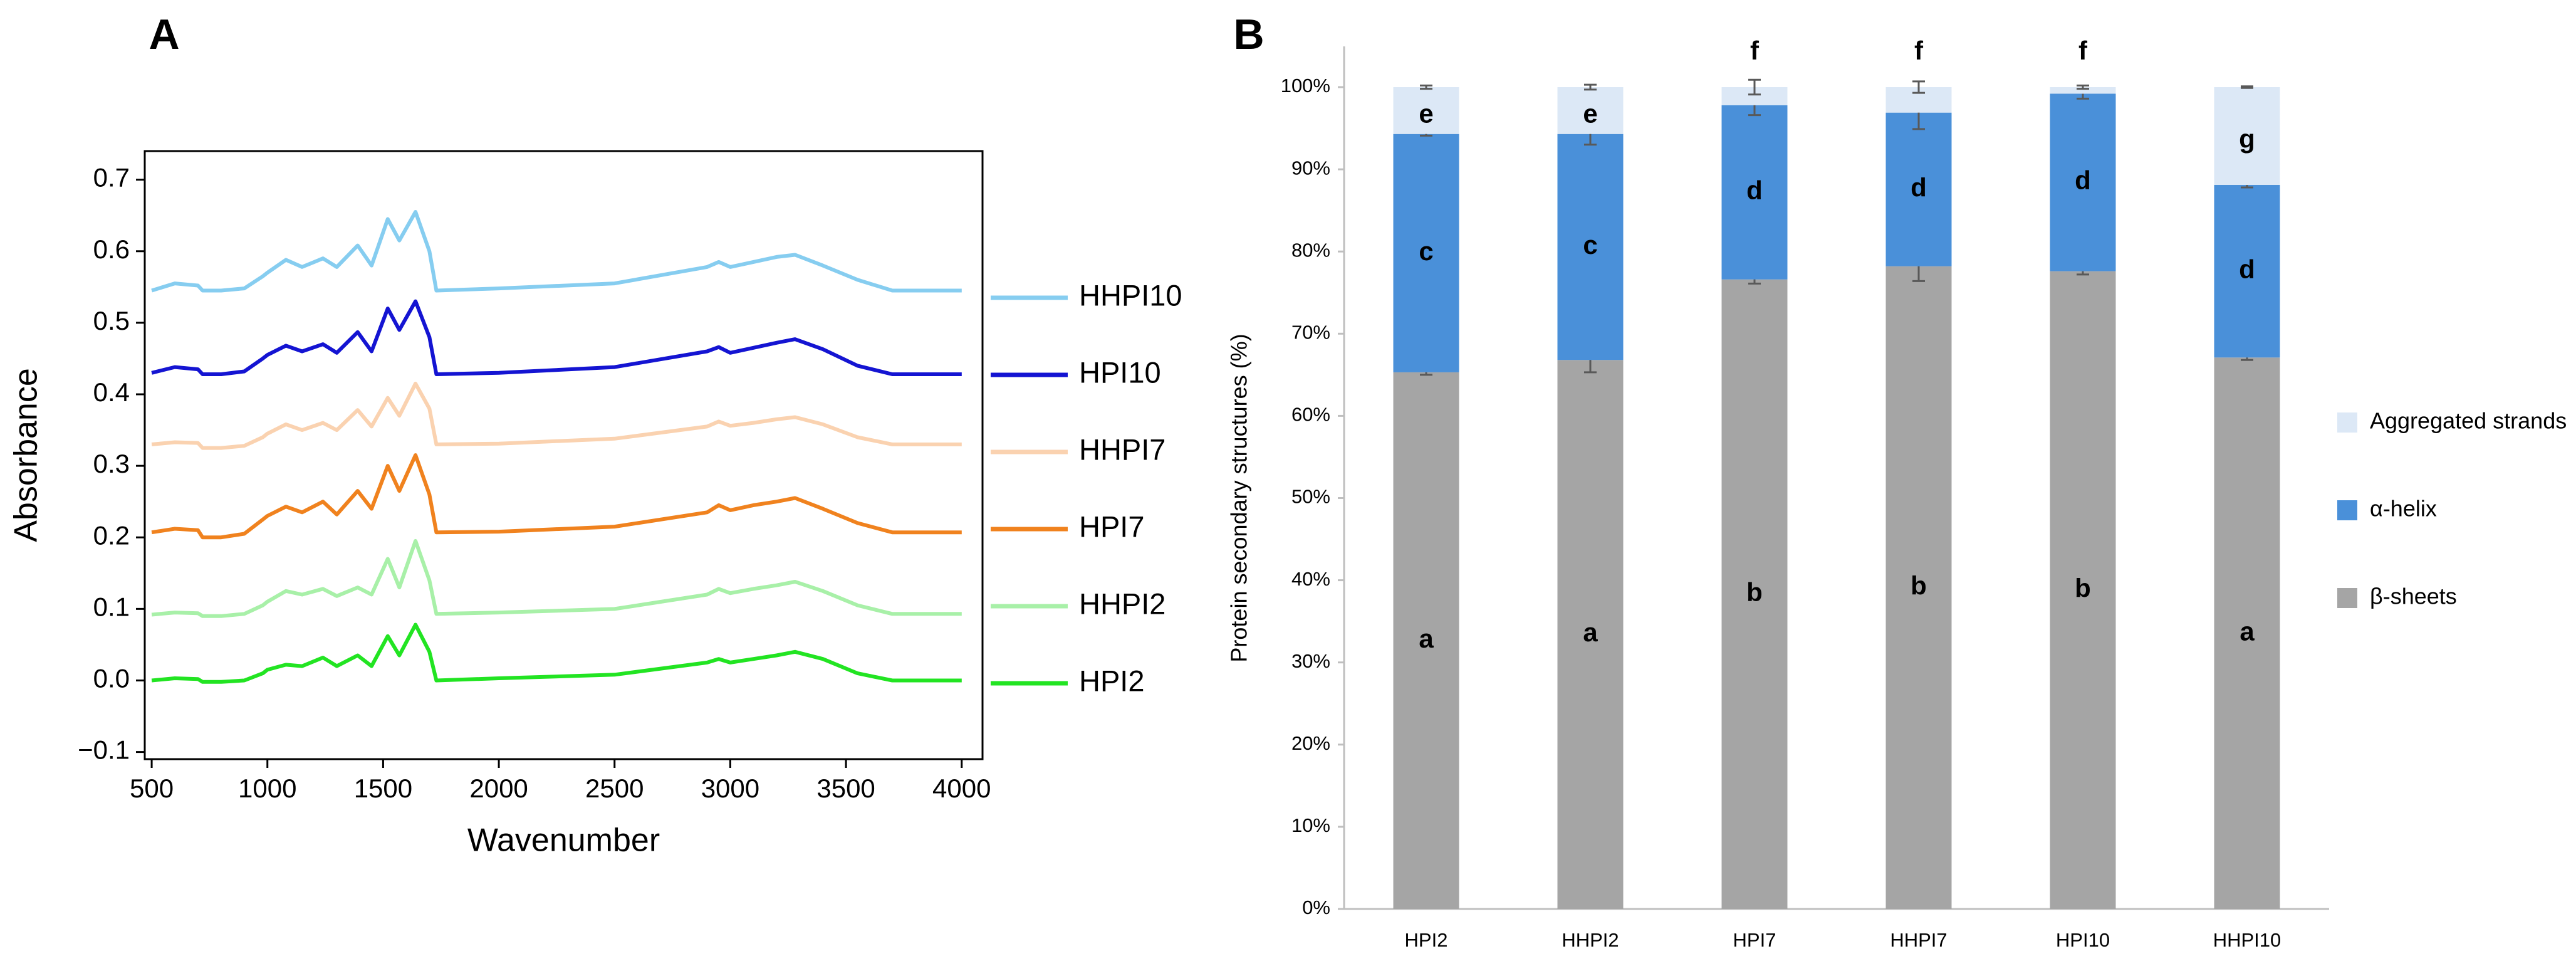 Image resolution: width=2576 pixels, height=961 pixels. I want to click on legend-label: HHPI2, so click(1122, 603).